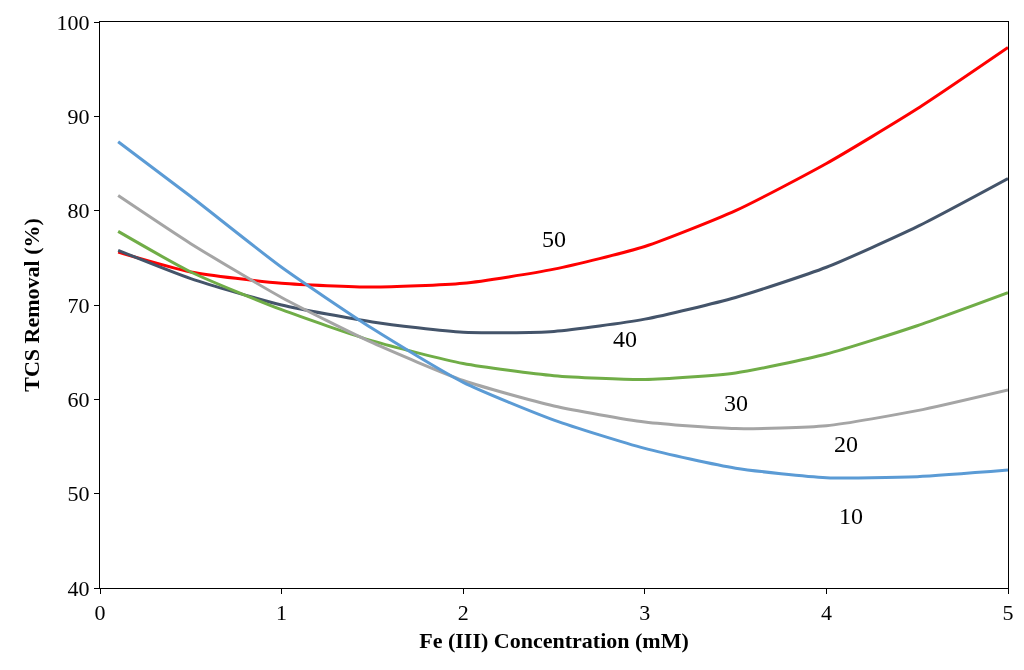  Describe the element at coordinates (78, 117) in the screenshot. I see `y-tick-label: 90` at that location.